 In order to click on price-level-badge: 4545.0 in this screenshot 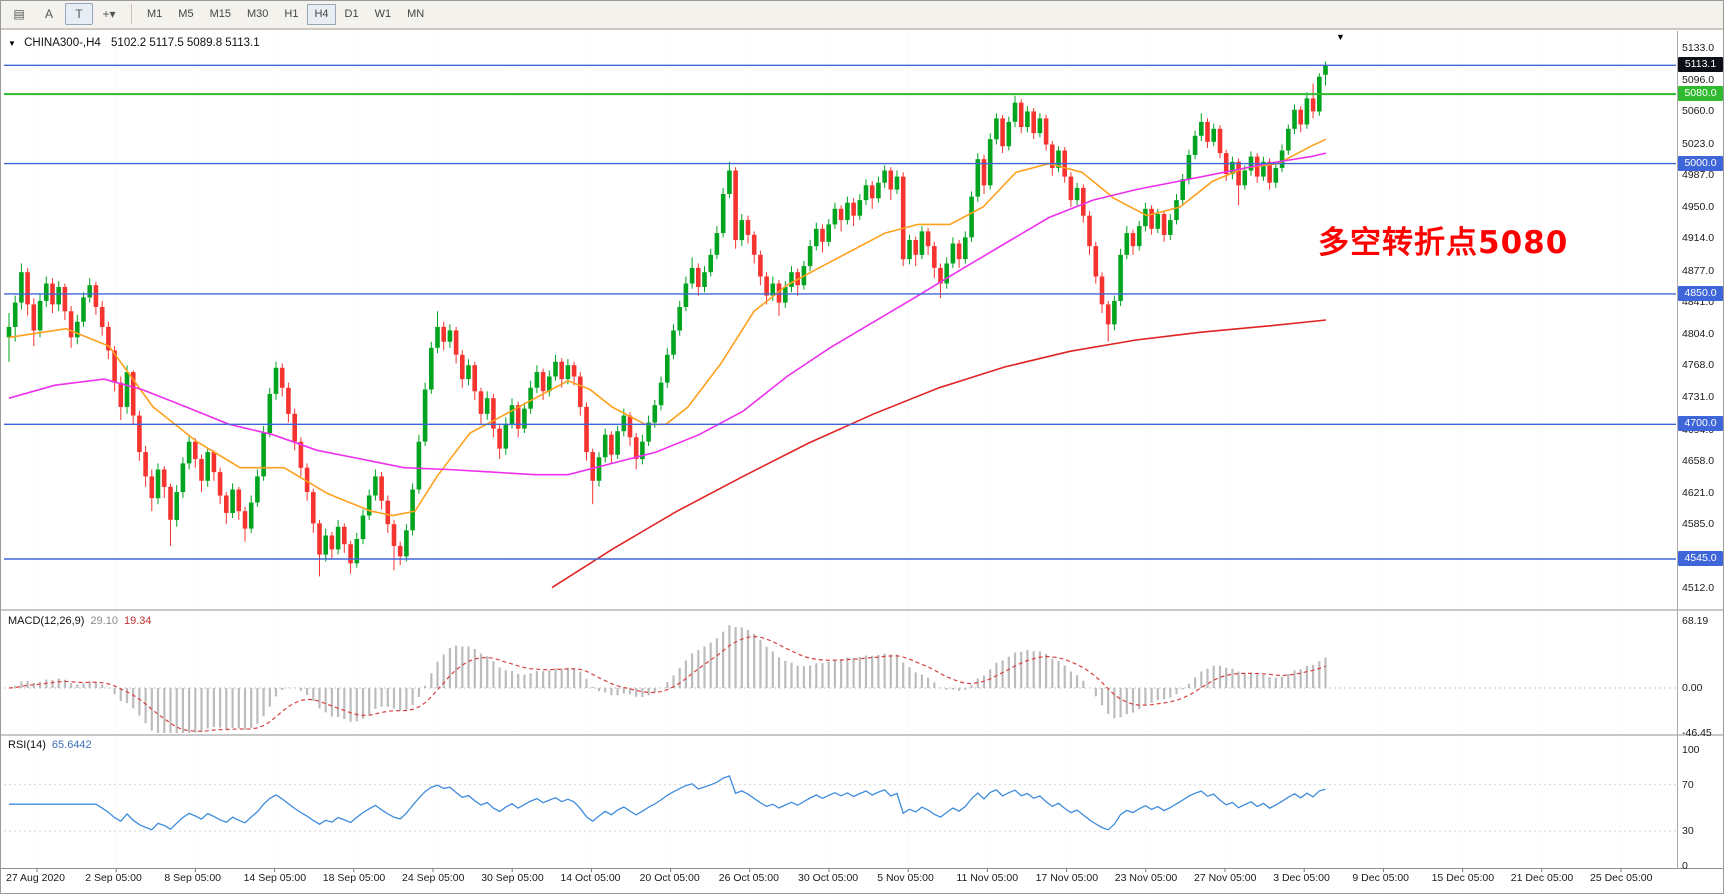, I will do `click(1700, 558)`.